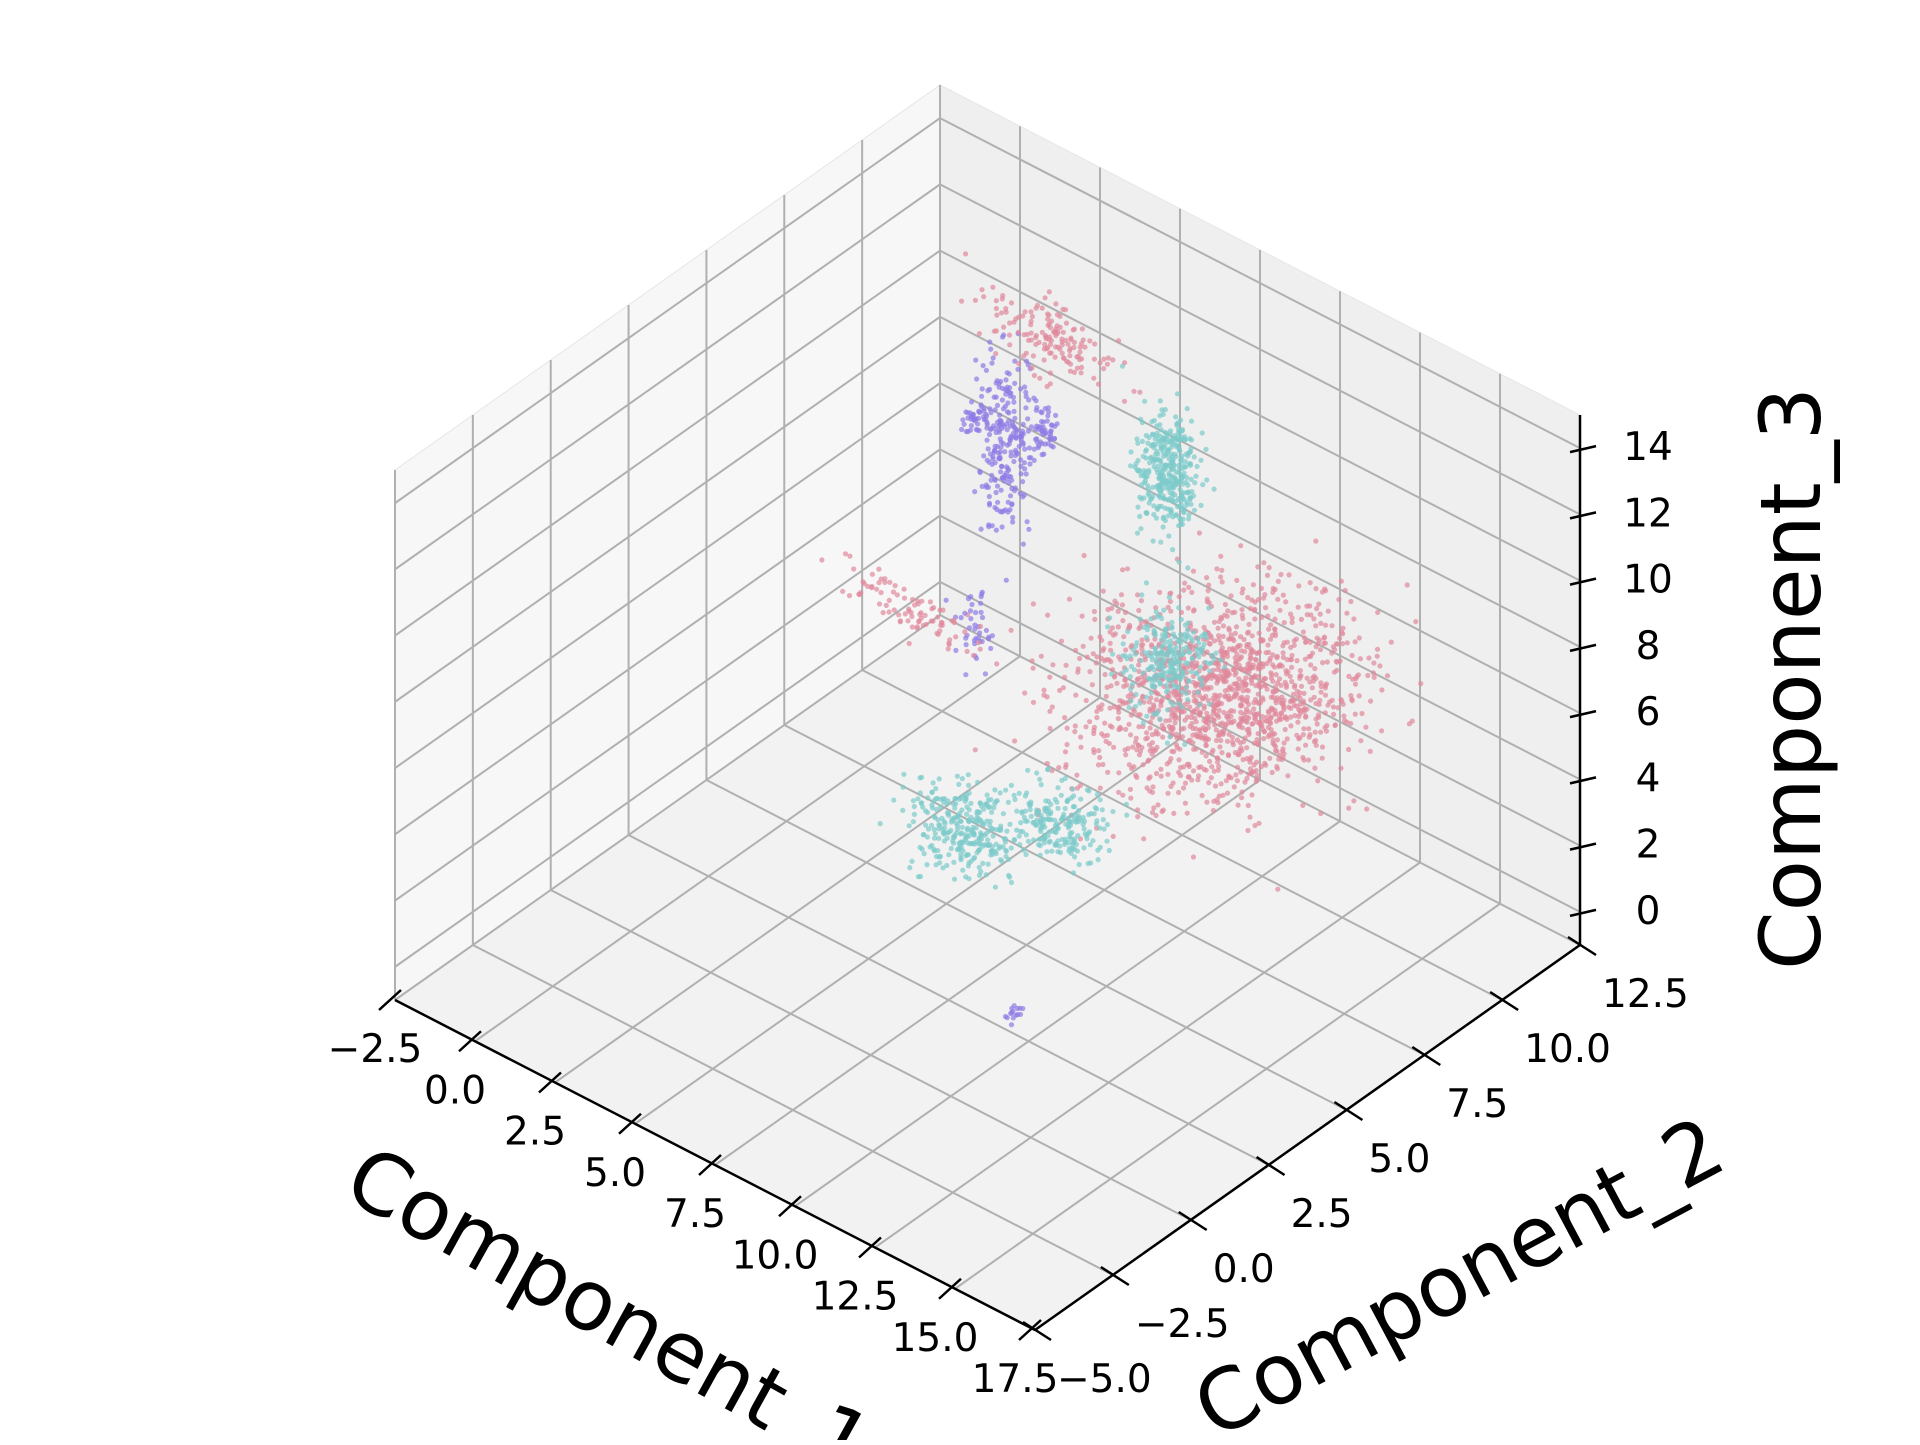 The image size is (1920, 1445). I want to click on z-tick-label: 4, so click(1648, 778).